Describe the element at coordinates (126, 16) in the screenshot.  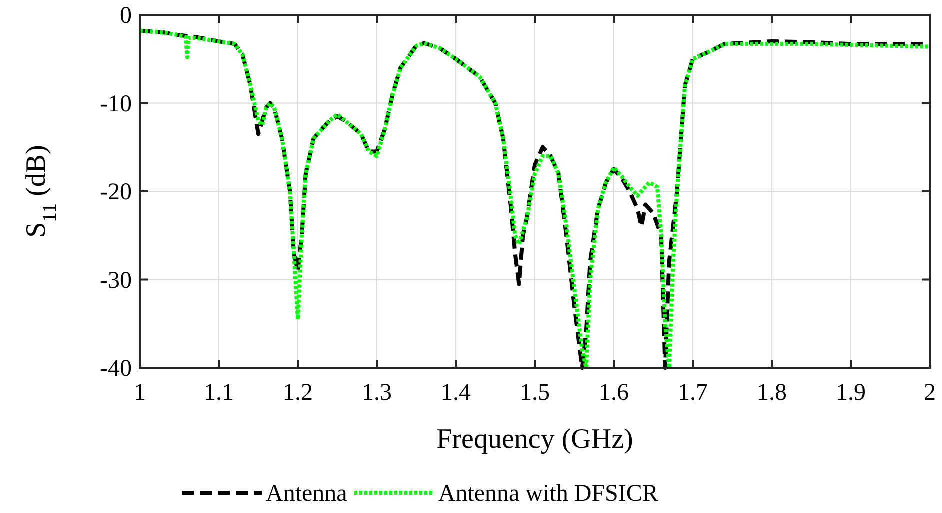
I see `y-tick-label: 0` at that location.